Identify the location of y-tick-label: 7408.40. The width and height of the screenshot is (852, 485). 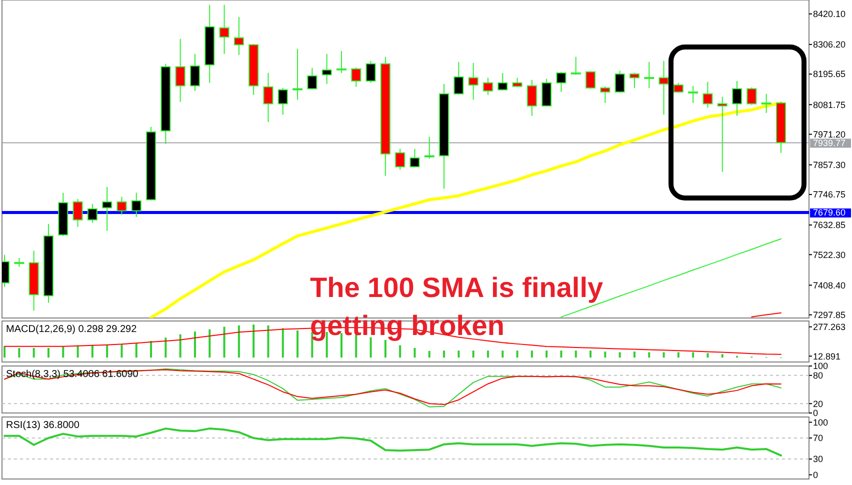
(829, 285).